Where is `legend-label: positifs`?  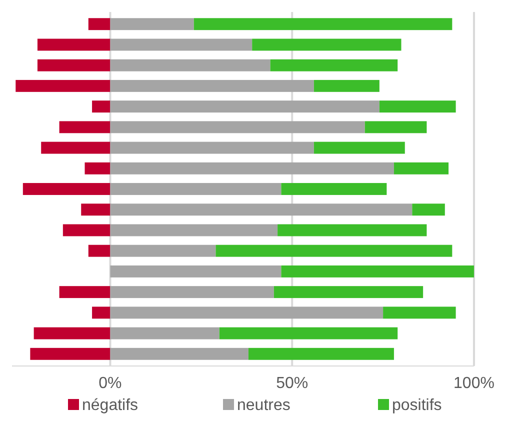 legend-label: positifs is located at coordinates (417, 405).